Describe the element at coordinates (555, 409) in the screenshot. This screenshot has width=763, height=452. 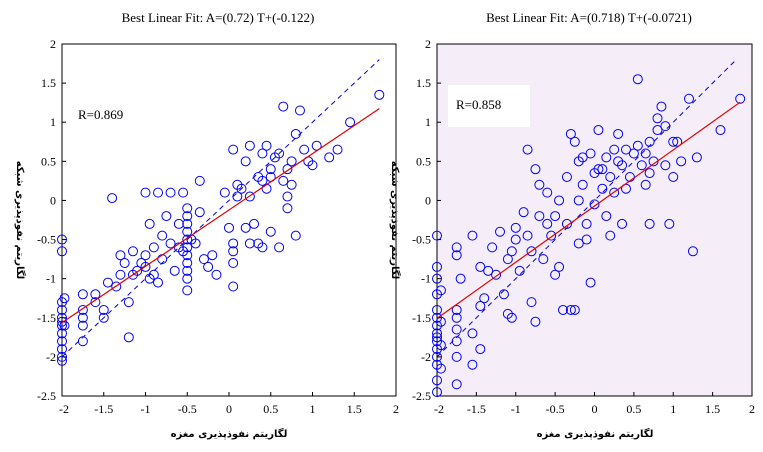
I see `x-tick-label: -0.5` at that location.